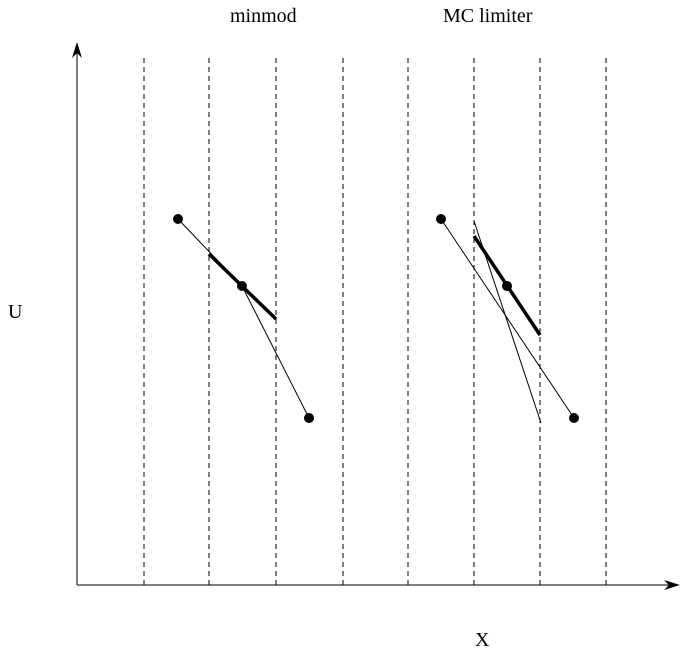 Image resolution: width=682 pixels, height=658 pixels. Describe the element at coordinates (482, 640) in the screenshot. I see `x-axis-label: X` at that location.